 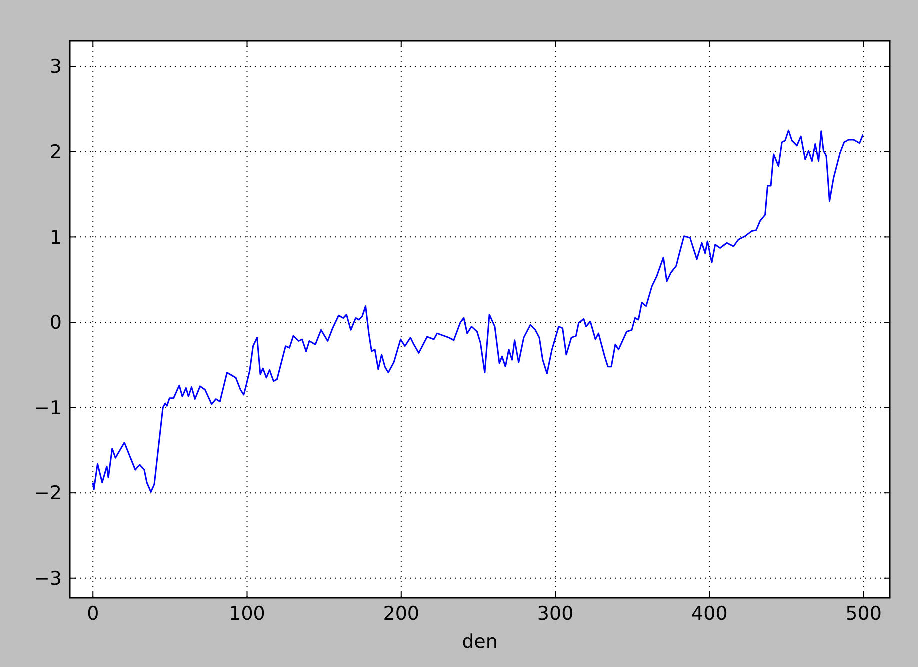 I want to click on x-axis-title: den, so click(x=480, y=642).